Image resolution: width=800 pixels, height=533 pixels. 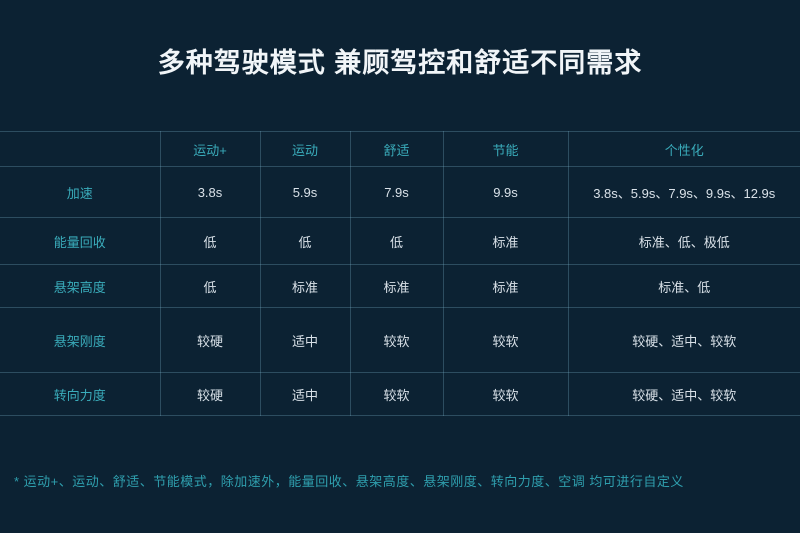 I want to click on table-row-suspension-height: 悬架高度 低 标准 标准 标准 标准、低, so click(x=400, y=286).